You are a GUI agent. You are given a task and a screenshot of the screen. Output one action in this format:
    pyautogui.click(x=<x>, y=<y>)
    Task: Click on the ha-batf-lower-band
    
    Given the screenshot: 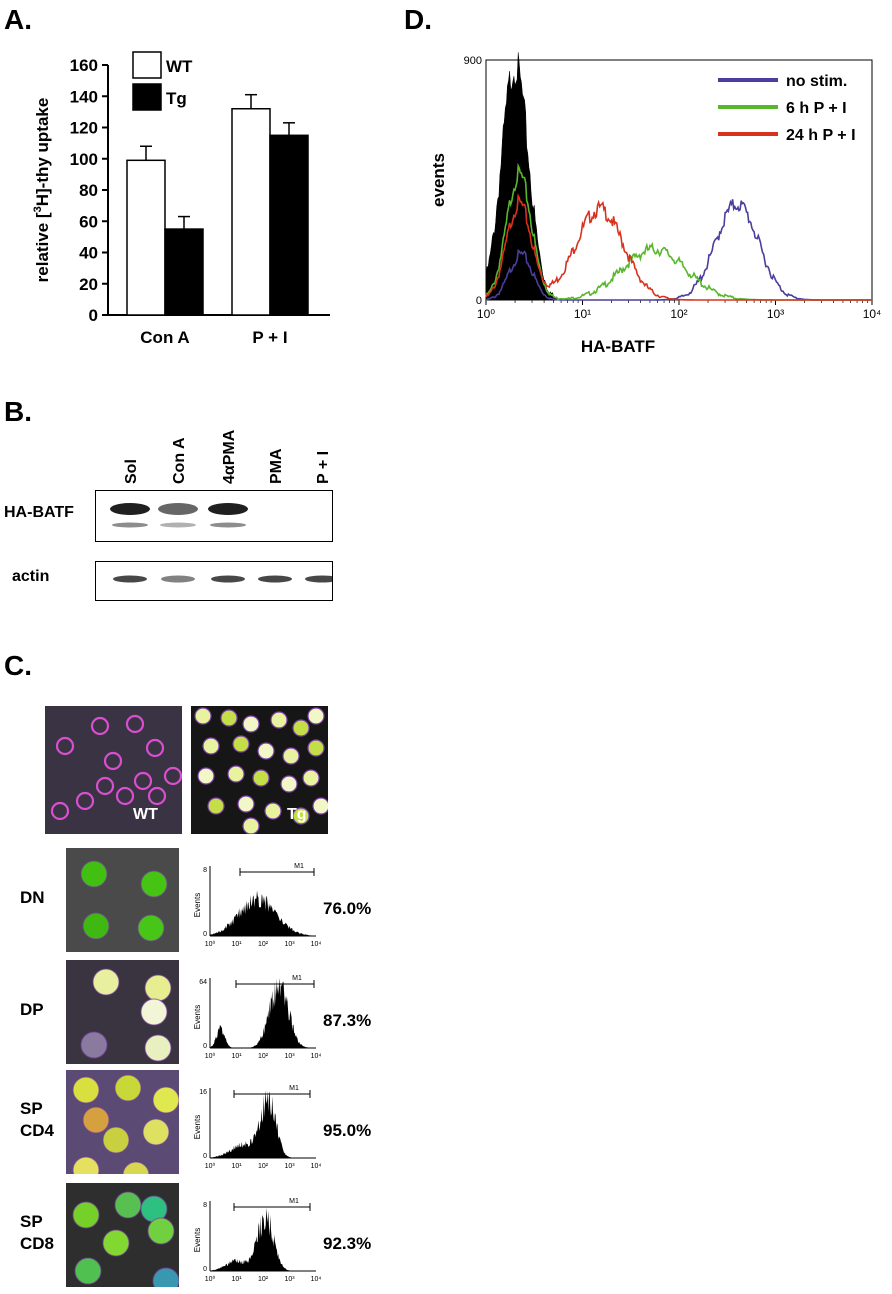 What is the action you would take?
    pyautogui.click(x=178, y=525)
    